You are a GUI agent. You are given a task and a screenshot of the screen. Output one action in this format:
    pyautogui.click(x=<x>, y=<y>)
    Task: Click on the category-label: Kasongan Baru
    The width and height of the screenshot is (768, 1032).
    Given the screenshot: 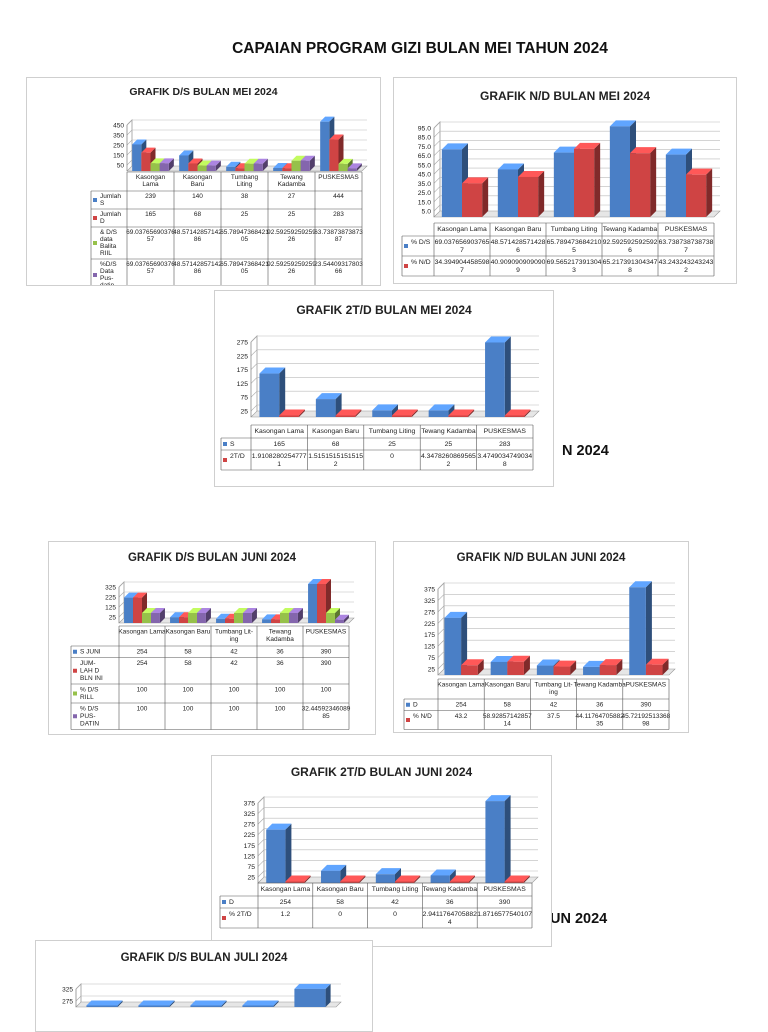 What is the action you would take?
    pyautogui.click(x=507, y=685)
    